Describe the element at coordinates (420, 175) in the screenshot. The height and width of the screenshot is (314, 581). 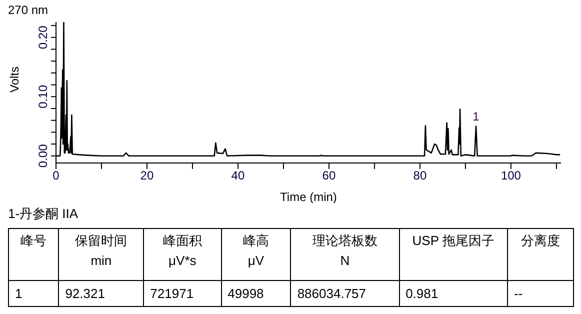
I see `x-tick-label: 80` at that location.